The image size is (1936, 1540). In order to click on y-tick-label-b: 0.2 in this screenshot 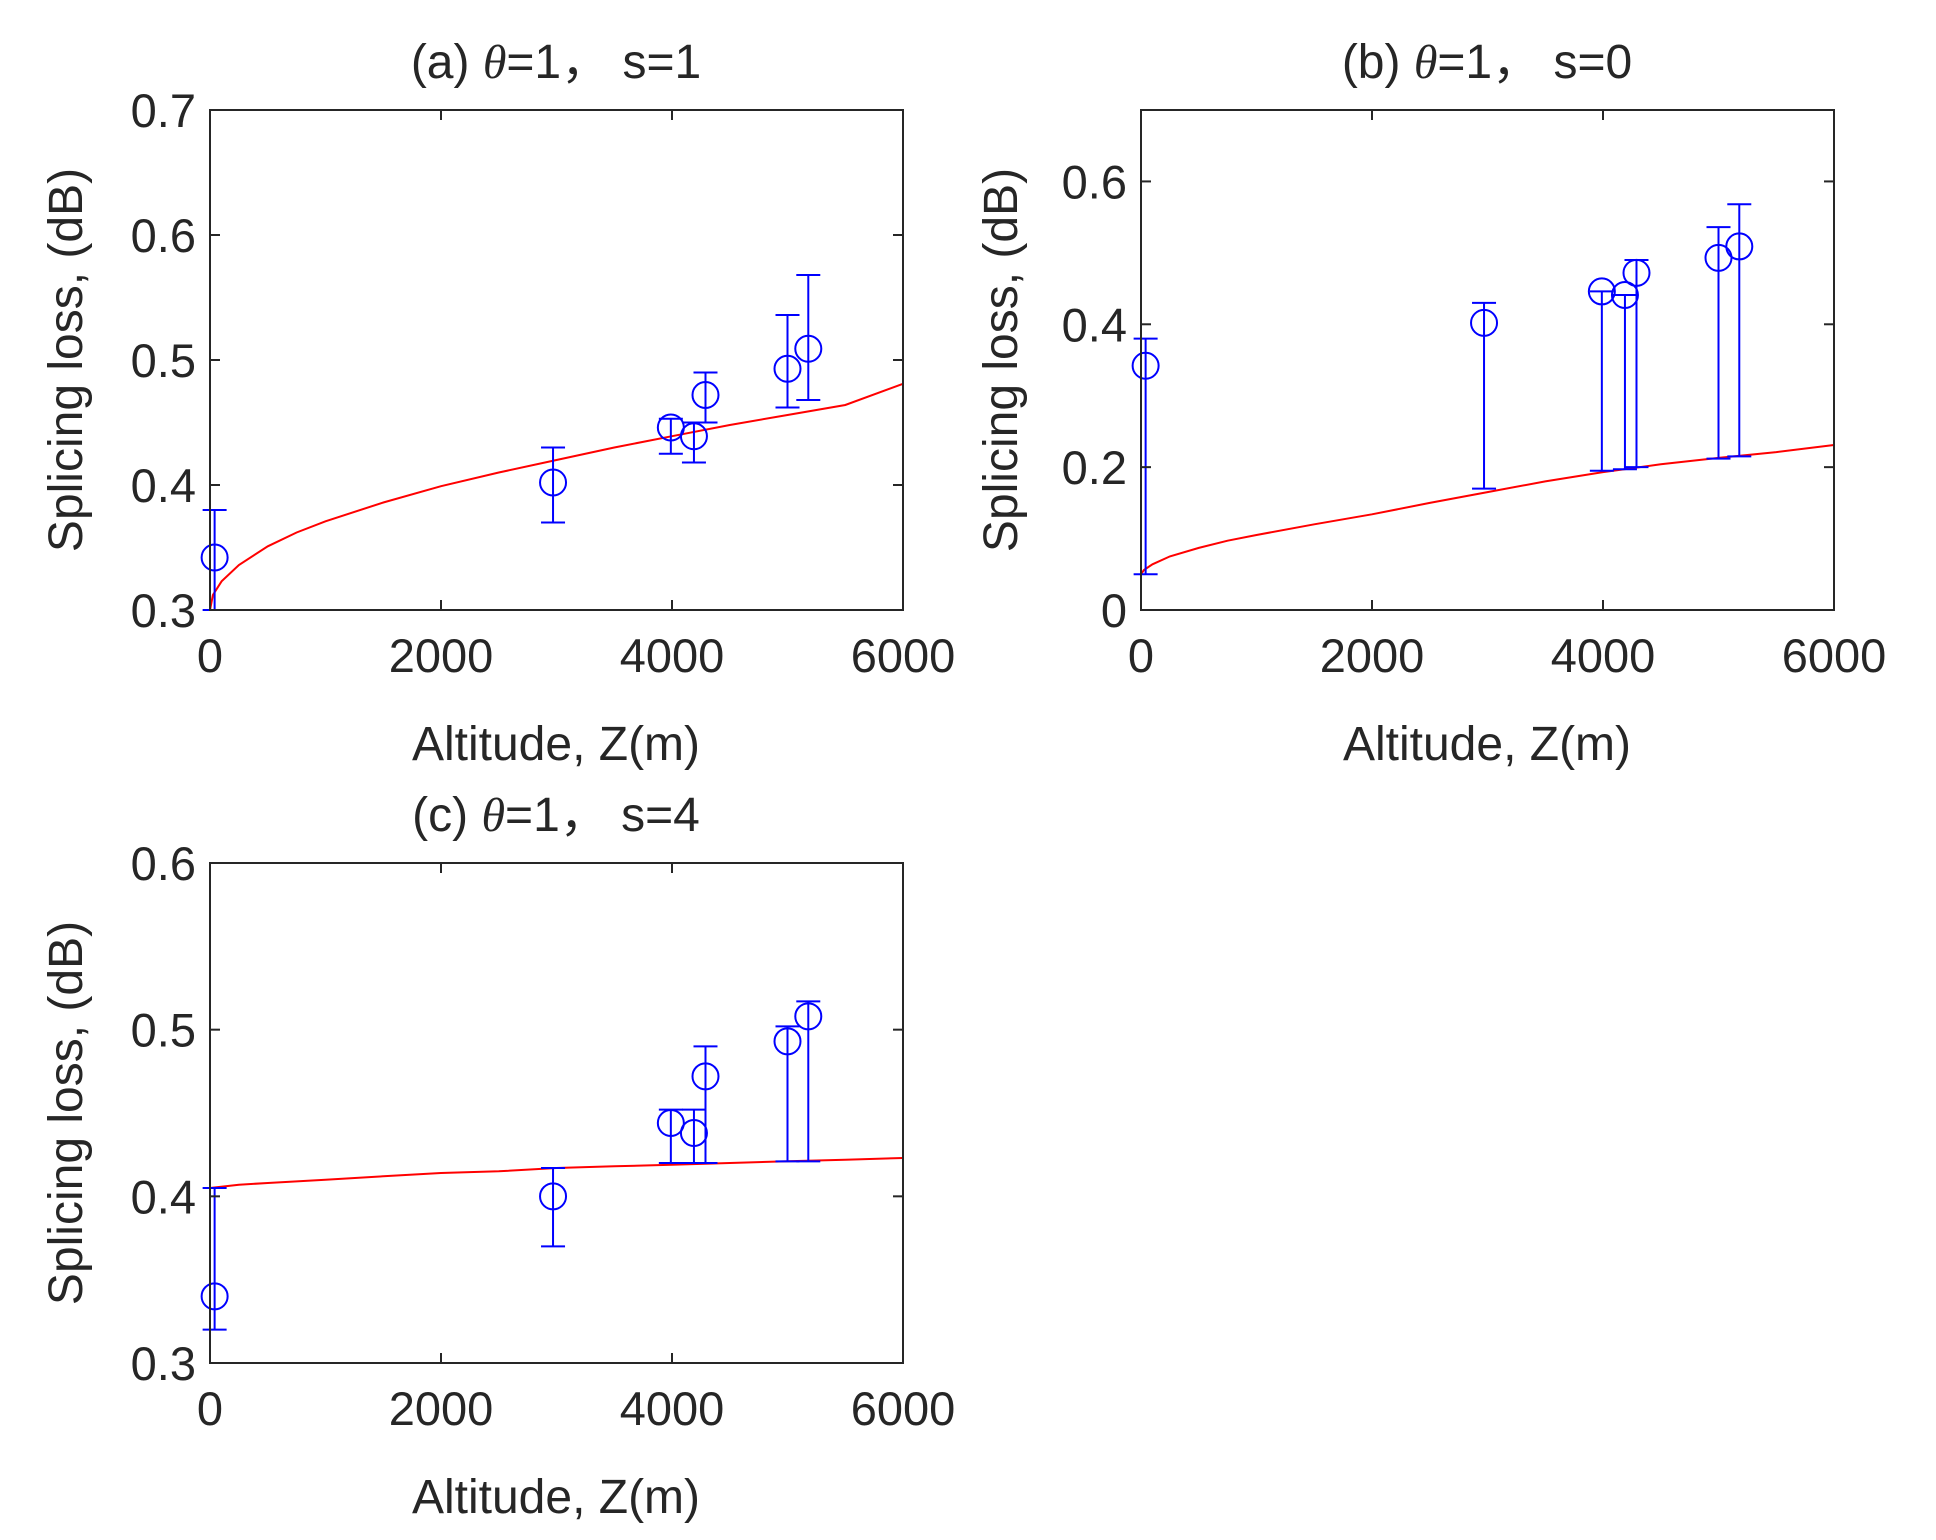, I will do `click(1094, 467)`.